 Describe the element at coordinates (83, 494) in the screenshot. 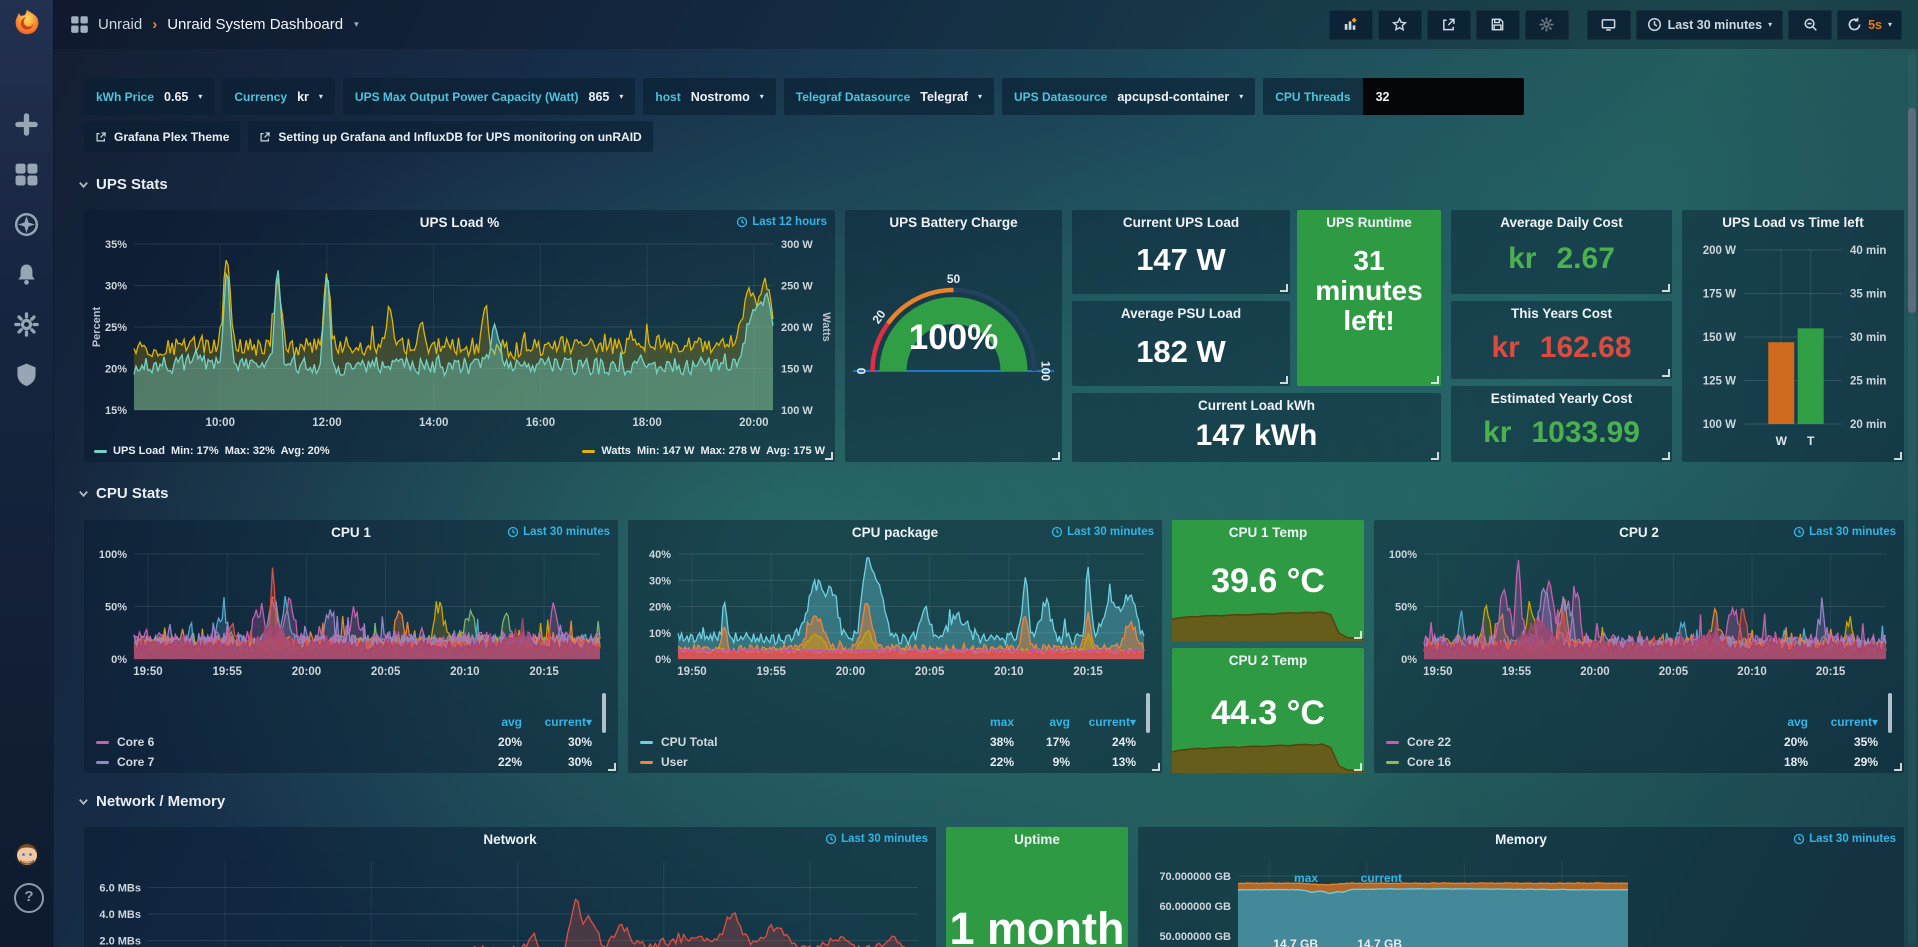

I see `chevron-down-icon` at that location.